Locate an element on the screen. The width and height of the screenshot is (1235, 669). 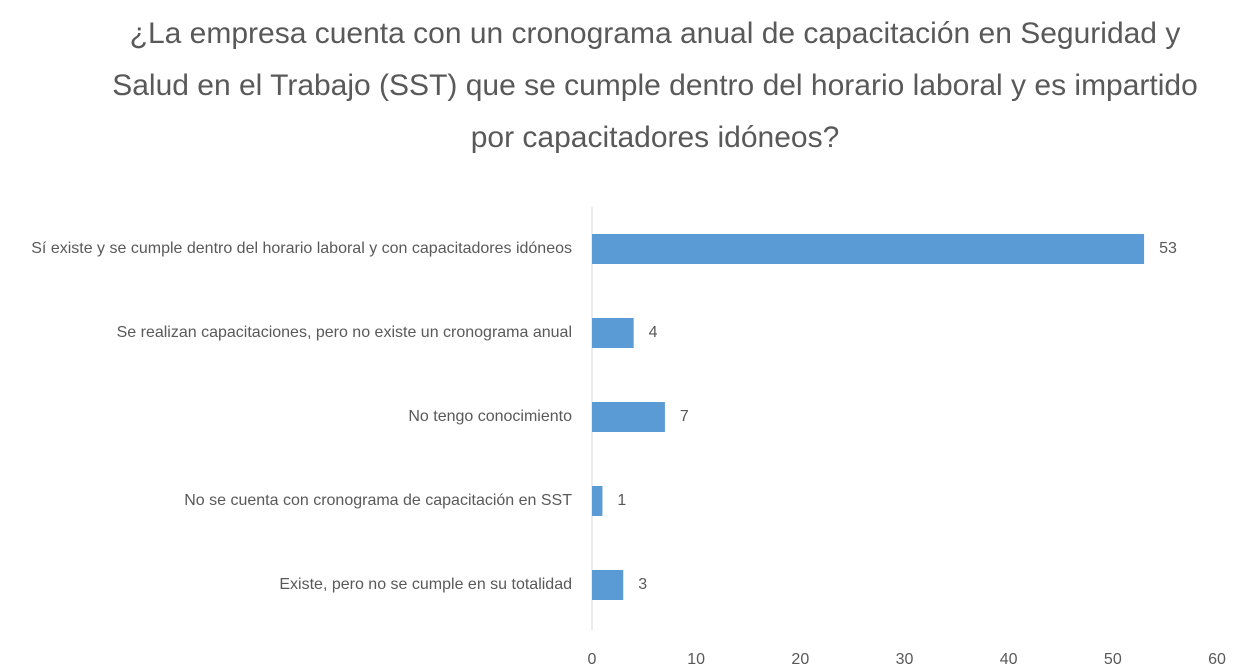
x-tick-label: 60 is located at coordinates (1217, 659).